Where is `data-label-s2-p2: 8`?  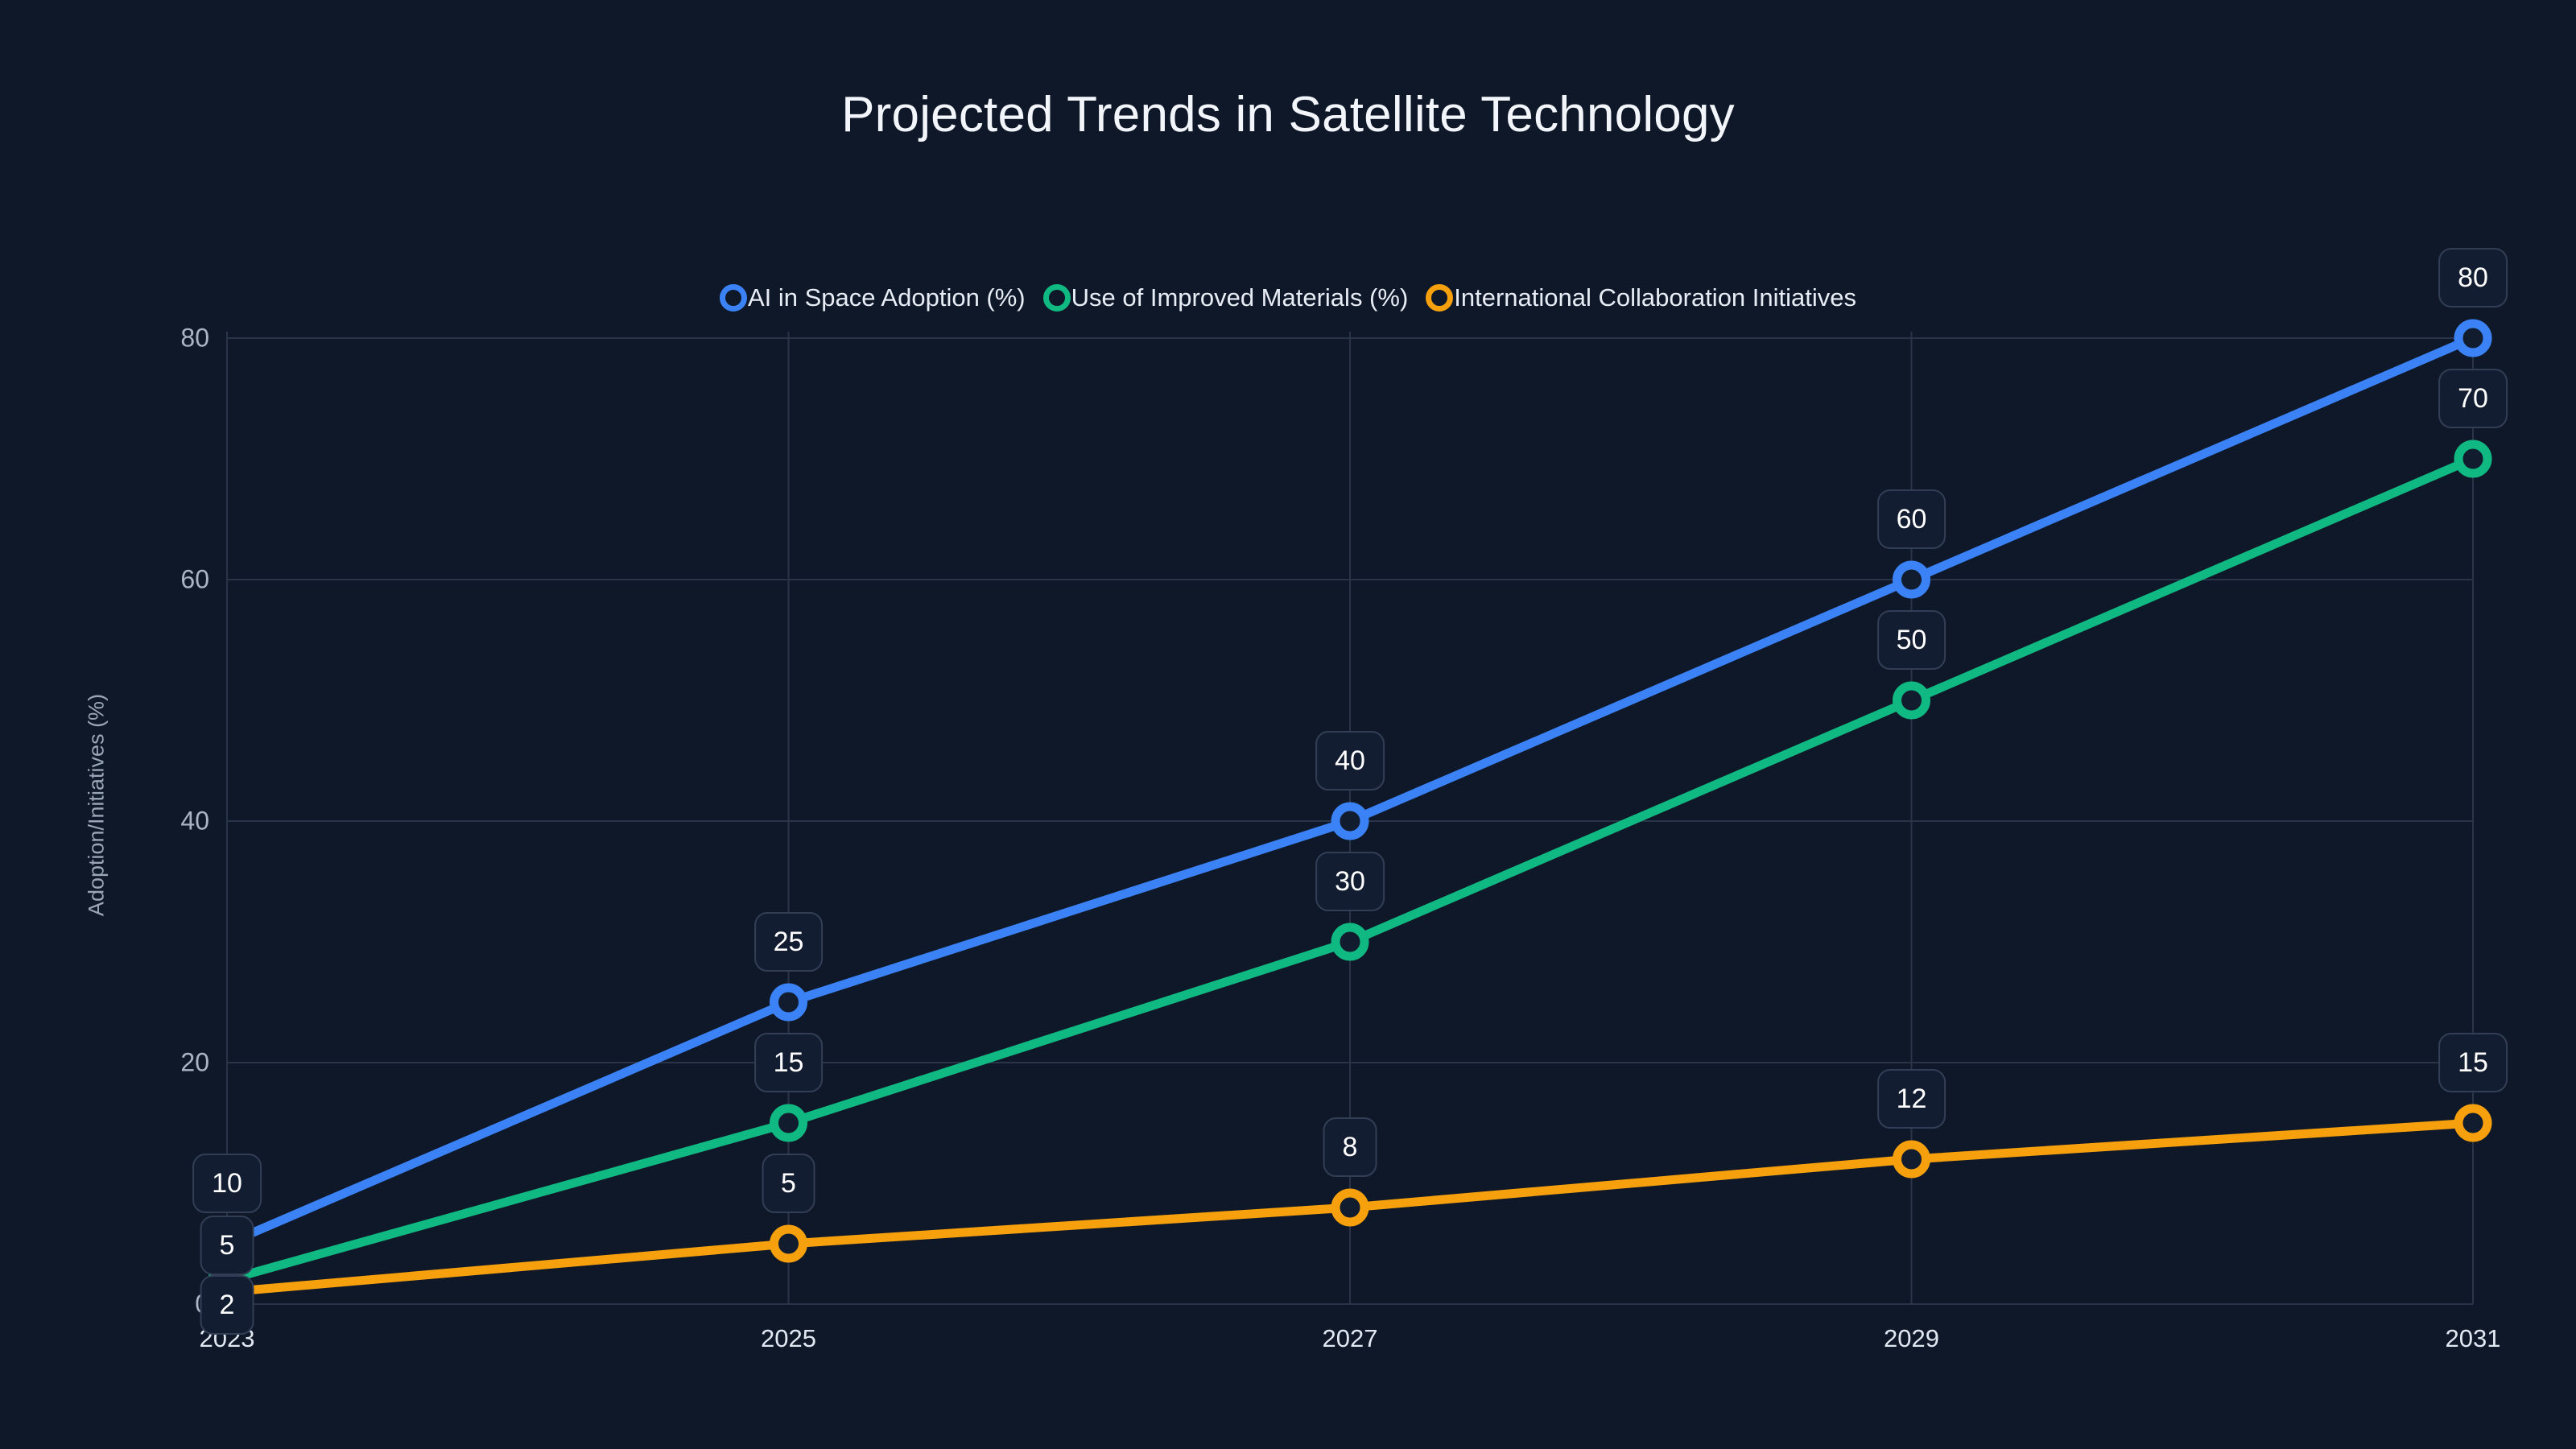 data-label-s2-p2: 8 is located at coordinates (1350, 1147).